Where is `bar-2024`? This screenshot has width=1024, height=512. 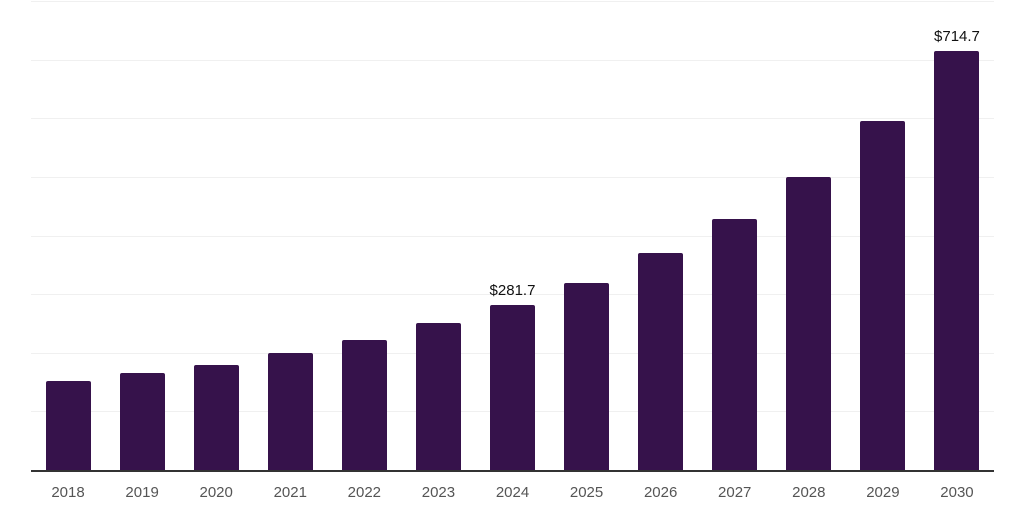
bar-2024 is located at coordinates (512, 387).